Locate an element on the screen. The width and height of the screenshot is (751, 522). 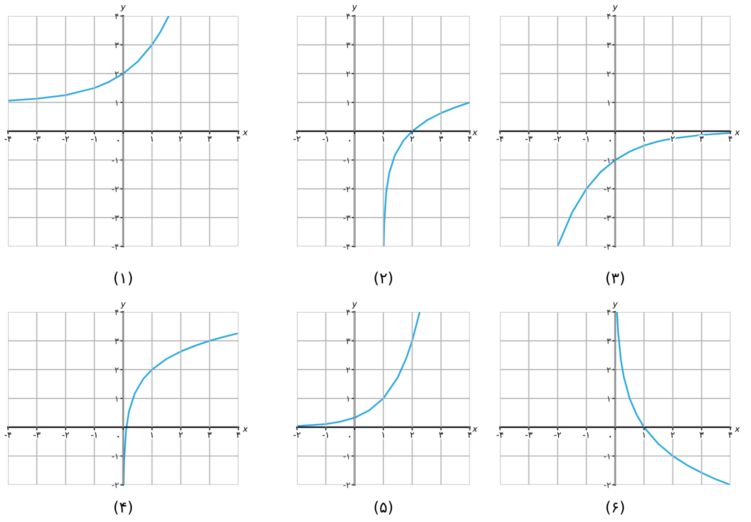
text: (۲) is located at coordinates (383, 279).